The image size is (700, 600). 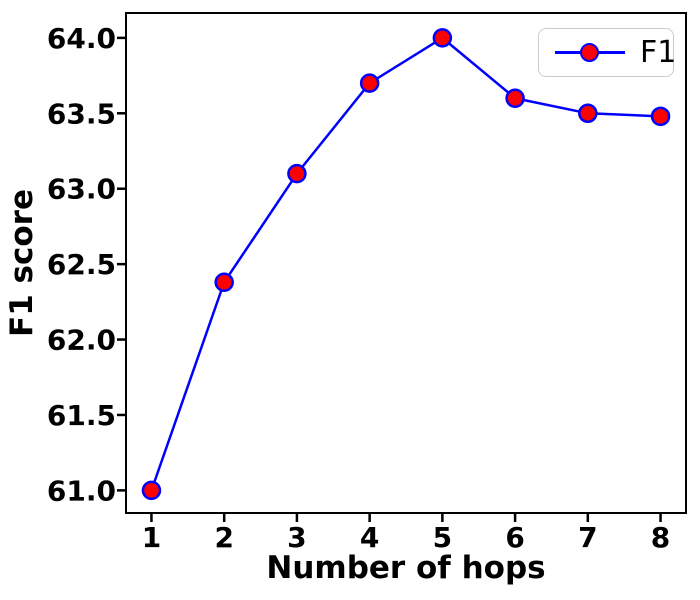 I want to click on y-tick-label: 64.0, so click(x=81, y=38).